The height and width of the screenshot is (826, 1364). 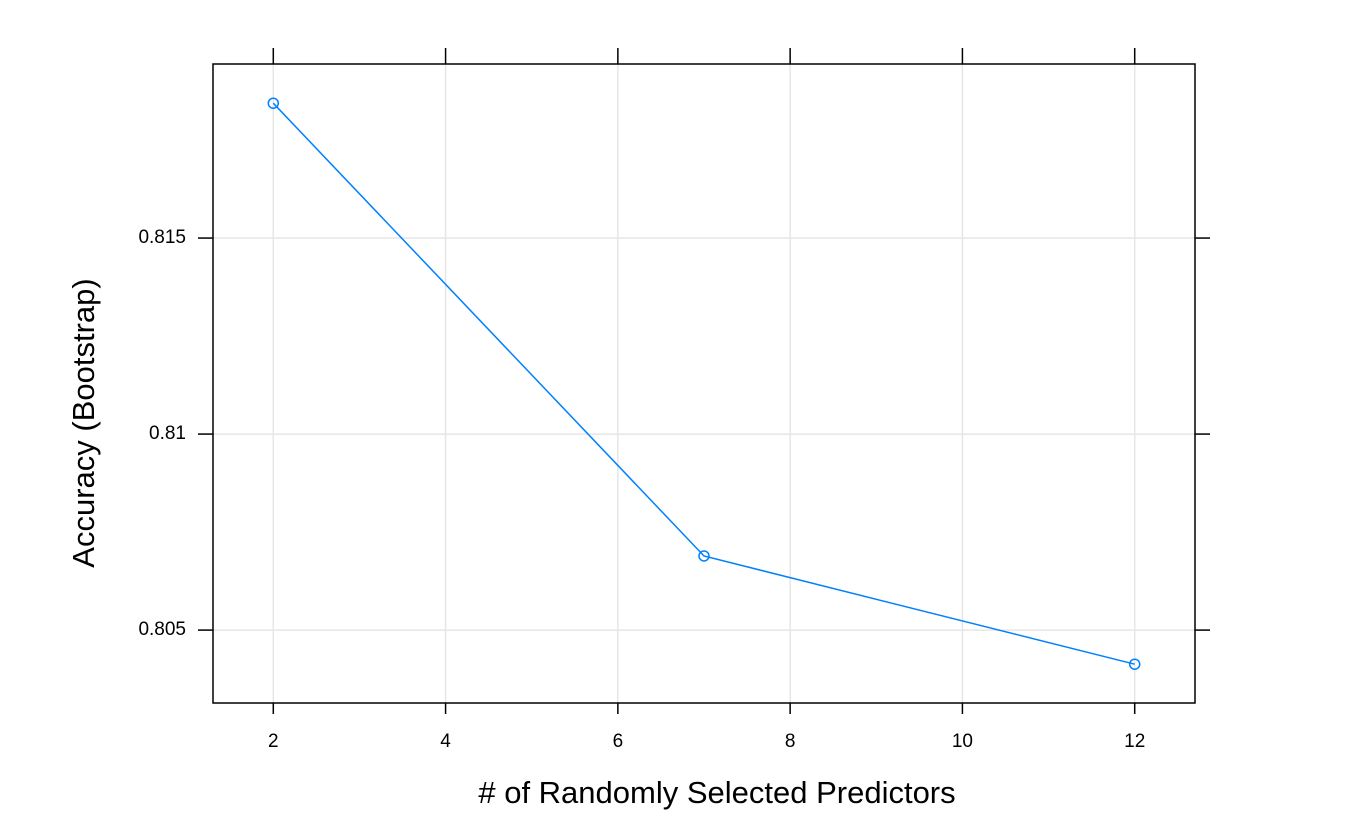 What do you see at coordinates (962, 741) in the screenshot?
I see `x-tick-label: 10` at bounding box center [962, 741].